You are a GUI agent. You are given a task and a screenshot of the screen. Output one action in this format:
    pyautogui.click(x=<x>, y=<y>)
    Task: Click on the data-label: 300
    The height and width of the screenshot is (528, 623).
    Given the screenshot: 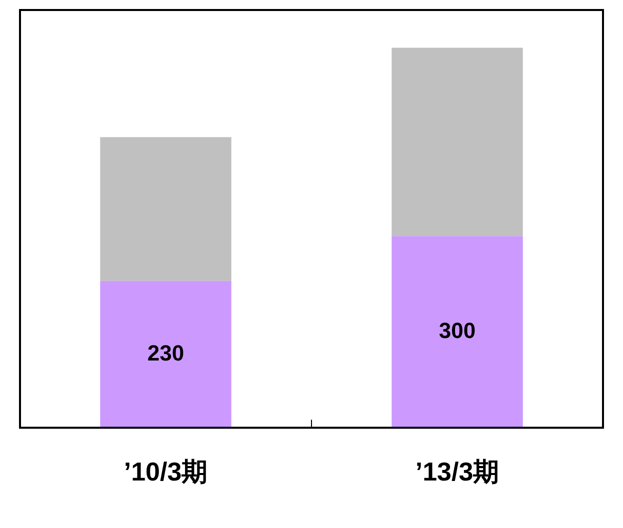 What is the action you would take?
    pyautogui.click(x=457, y=331)
    